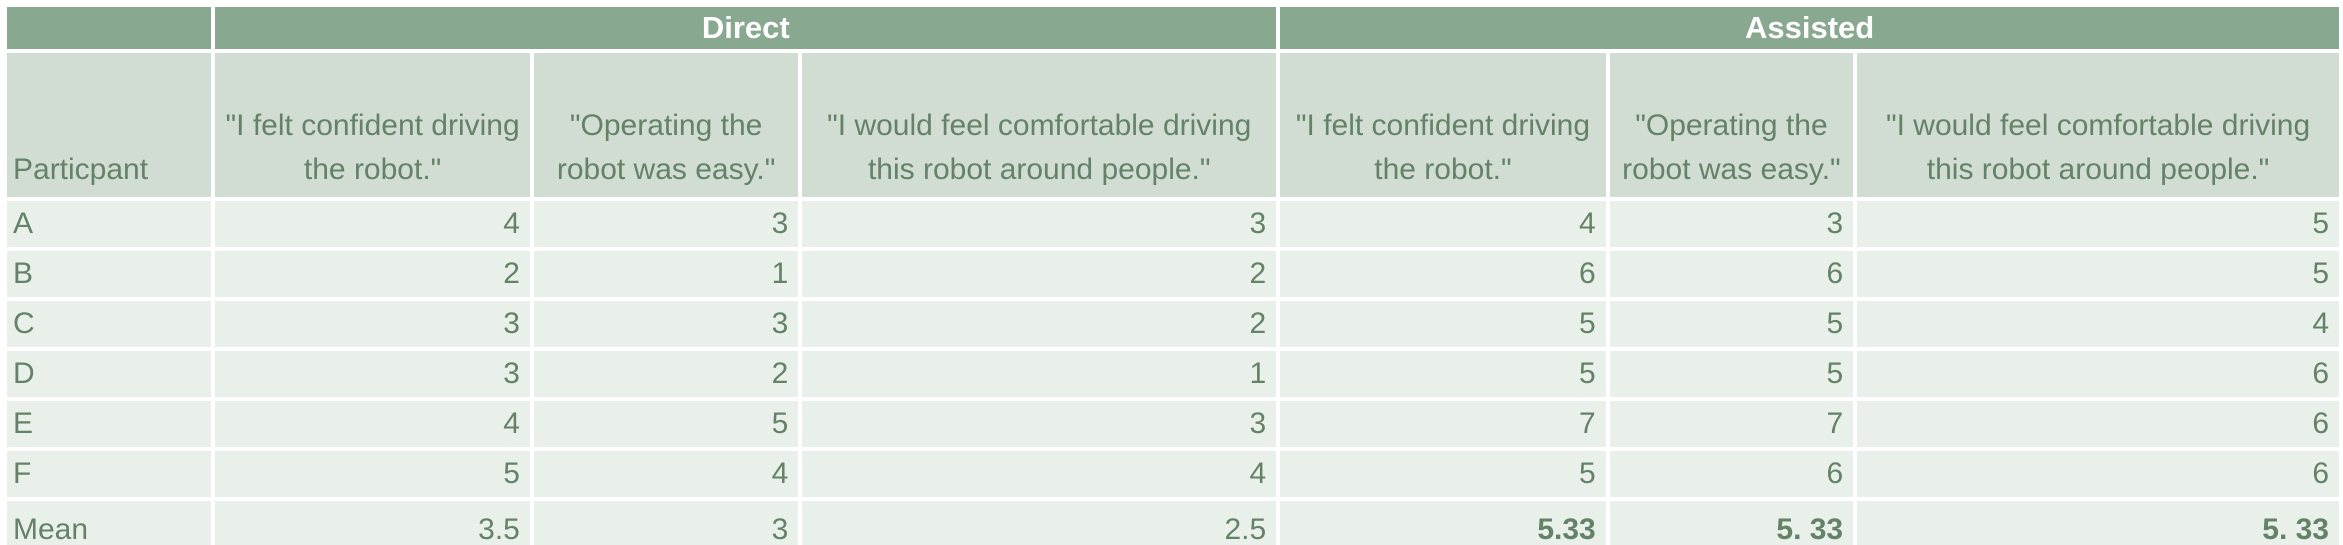 This screenshot has height=545, width=2343. Describe the element at coordinates (666, 523) in the screenshot. I see `mean-value-direct-easy: 3` at that location.